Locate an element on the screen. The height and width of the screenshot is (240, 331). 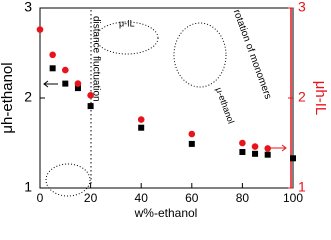
x-tick-label: 20 is located at coordinates (91, 198).